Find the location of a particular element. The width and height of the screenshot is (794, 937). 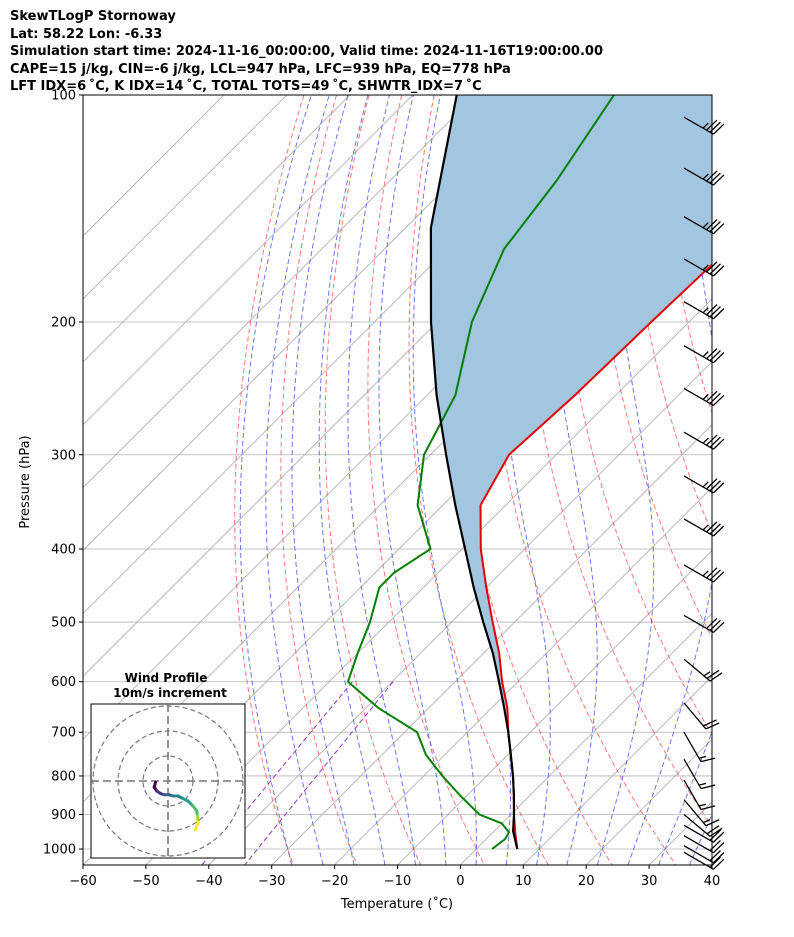

x-tick-label: −50 is located at coordinates (145, 881).